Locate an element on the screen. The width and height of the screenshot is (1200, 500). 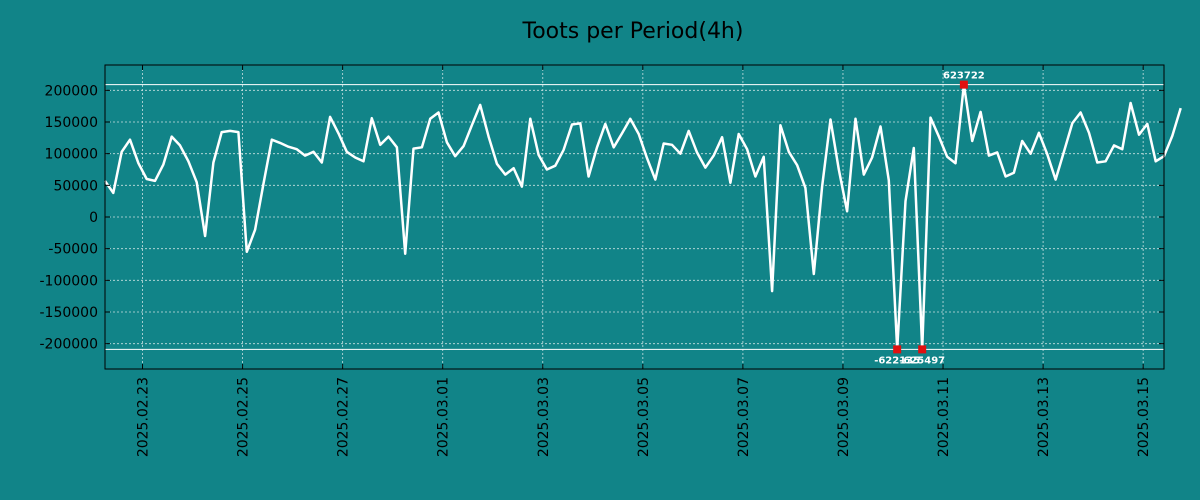
y-tick-label: 50000 is located at coordinates (75, 186).